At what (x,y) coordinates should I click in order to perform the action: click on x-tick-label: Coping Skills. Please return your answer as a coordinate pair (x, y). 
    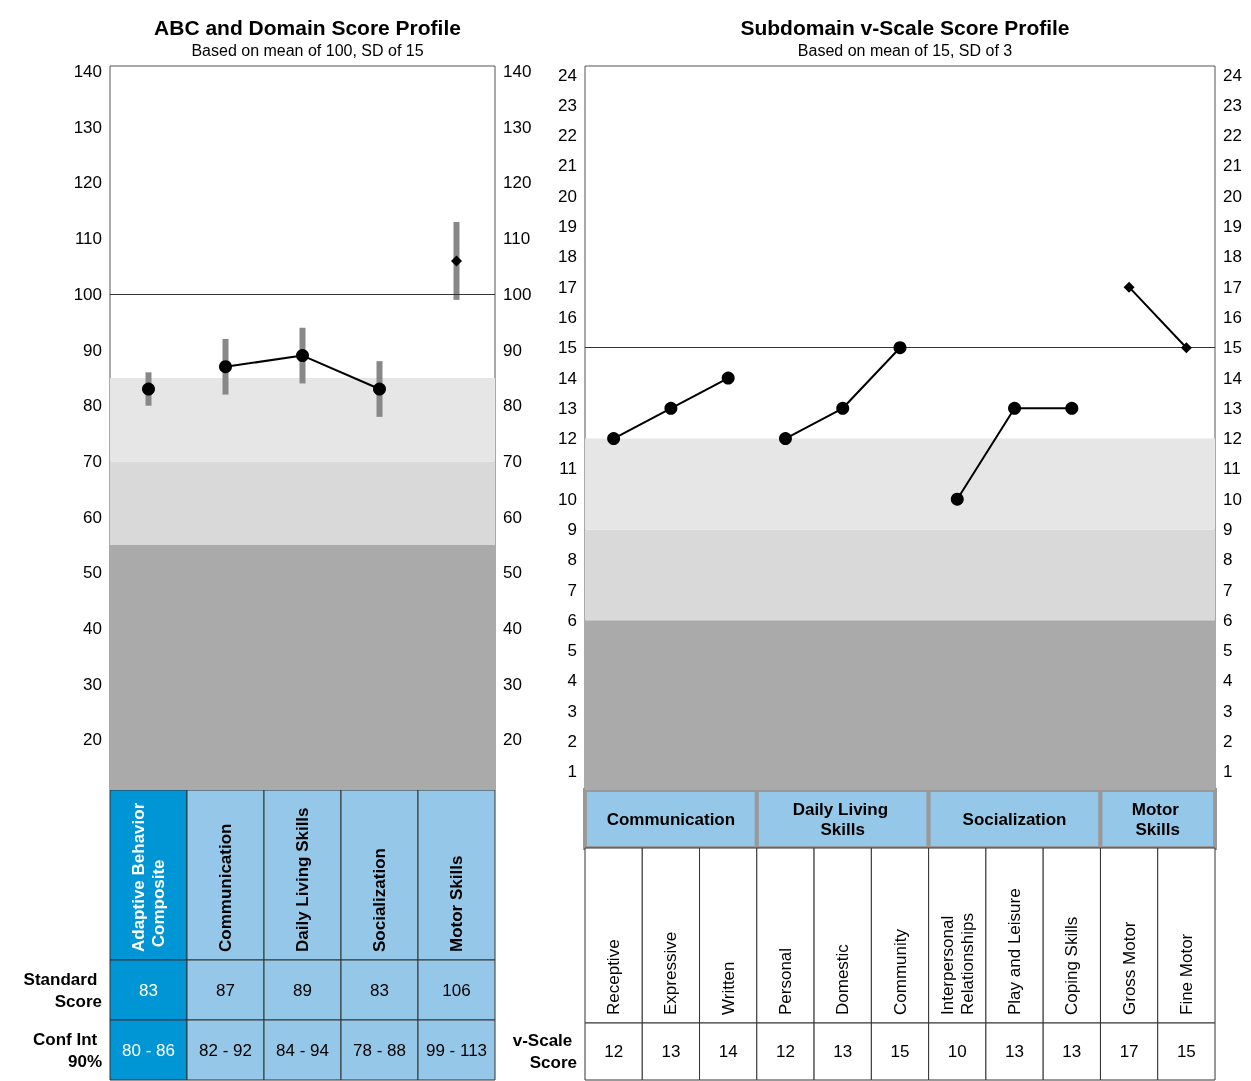
    Looking at the image, I should click on (1072, 965).